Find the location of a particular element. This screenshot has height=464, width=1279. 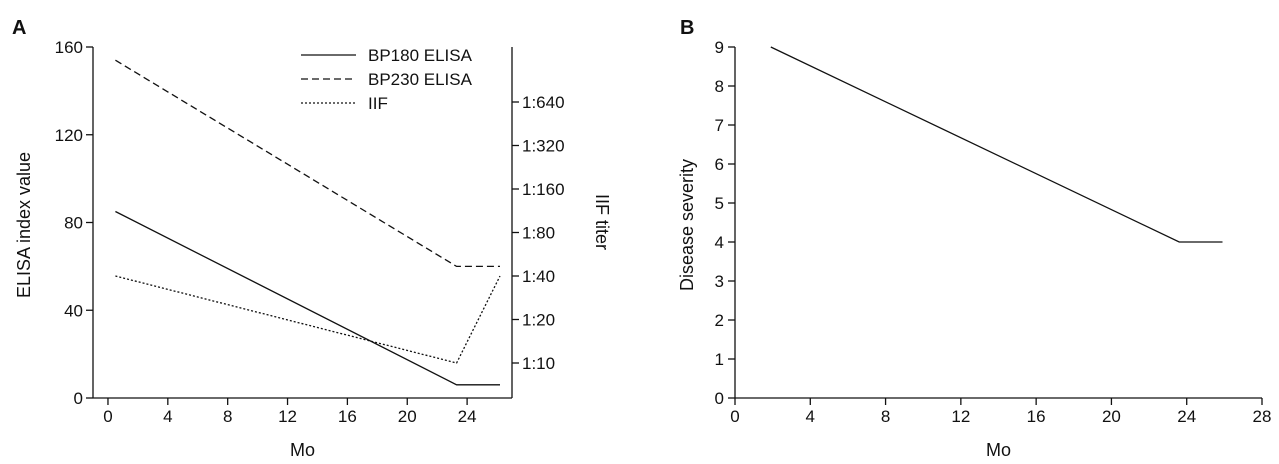

panel-b-y-tick-label: 3 is located at coordinates (719, 281).